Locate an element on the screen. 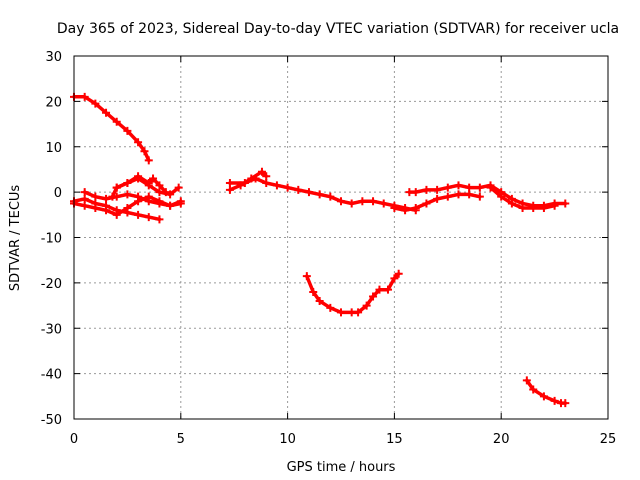 This screenshot has height=480, width=640. y-tick-label: 10 is located at coordinates (53, 148).